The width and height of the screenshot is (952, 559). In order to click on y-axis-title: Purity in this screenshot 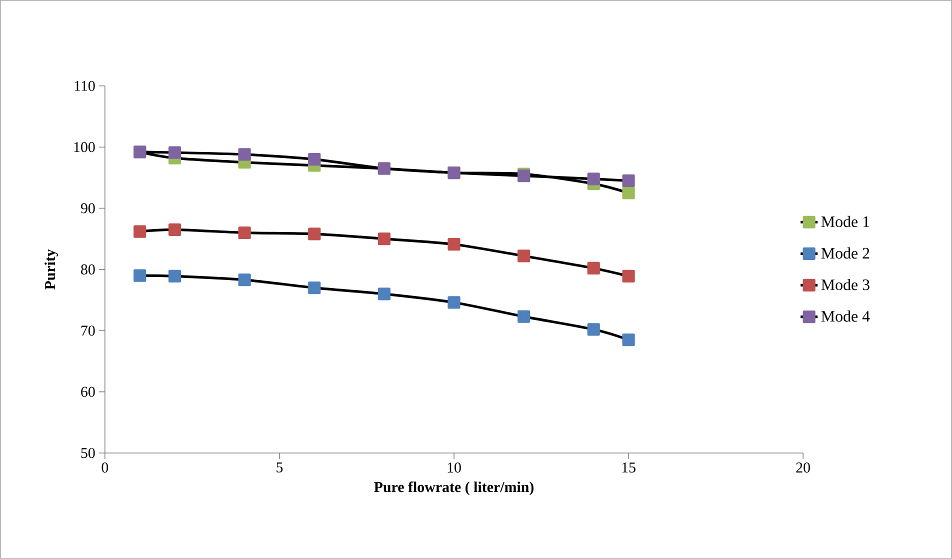, I will do `click(51, 269)`.